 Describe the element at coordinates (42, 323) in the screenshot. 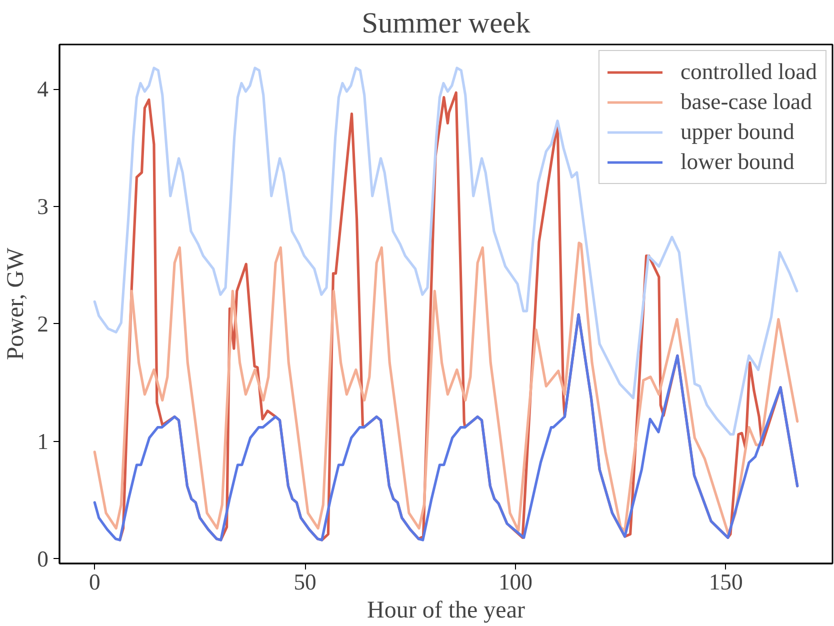

I see `y-tick-label: 2` at that location.